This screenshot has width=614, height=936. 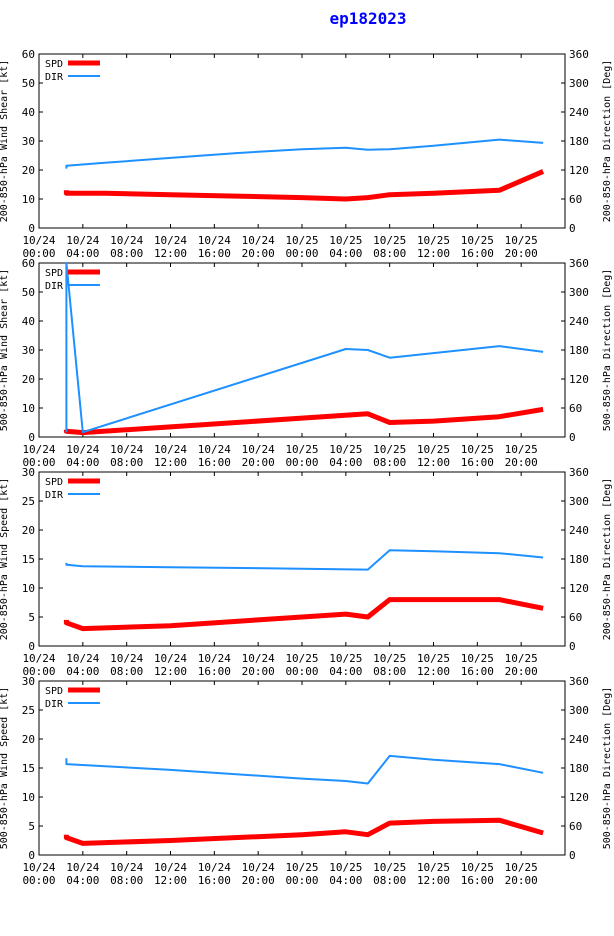 What do you see at coordinates (28, 768) in the screenshot?
I see `y-tick-label: 15` at bounding box center [28, 768].